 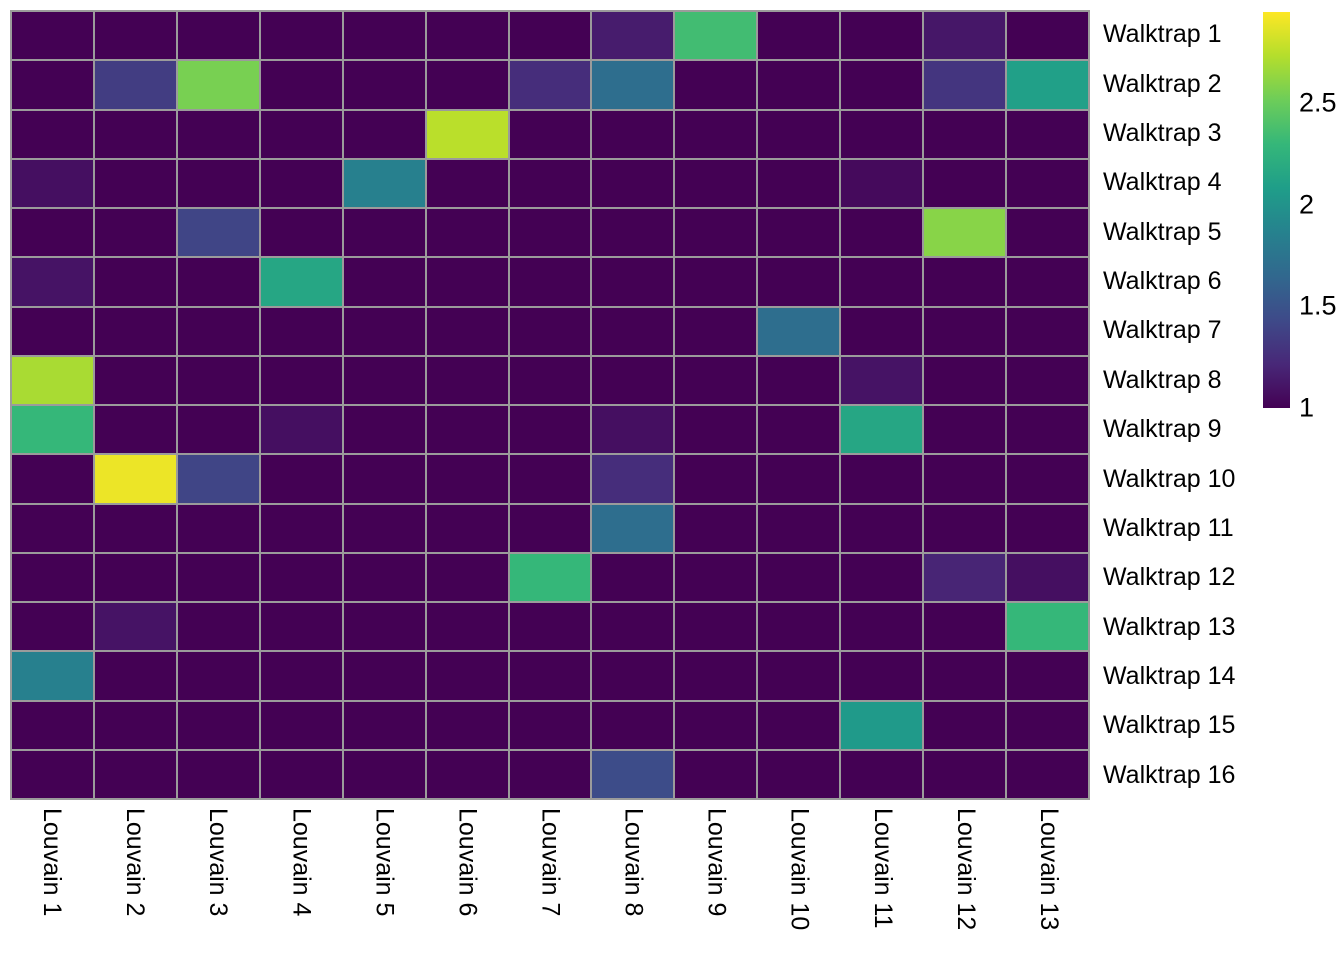 I want to click on column-label: Louvain 4, so click(x=301, y=862).